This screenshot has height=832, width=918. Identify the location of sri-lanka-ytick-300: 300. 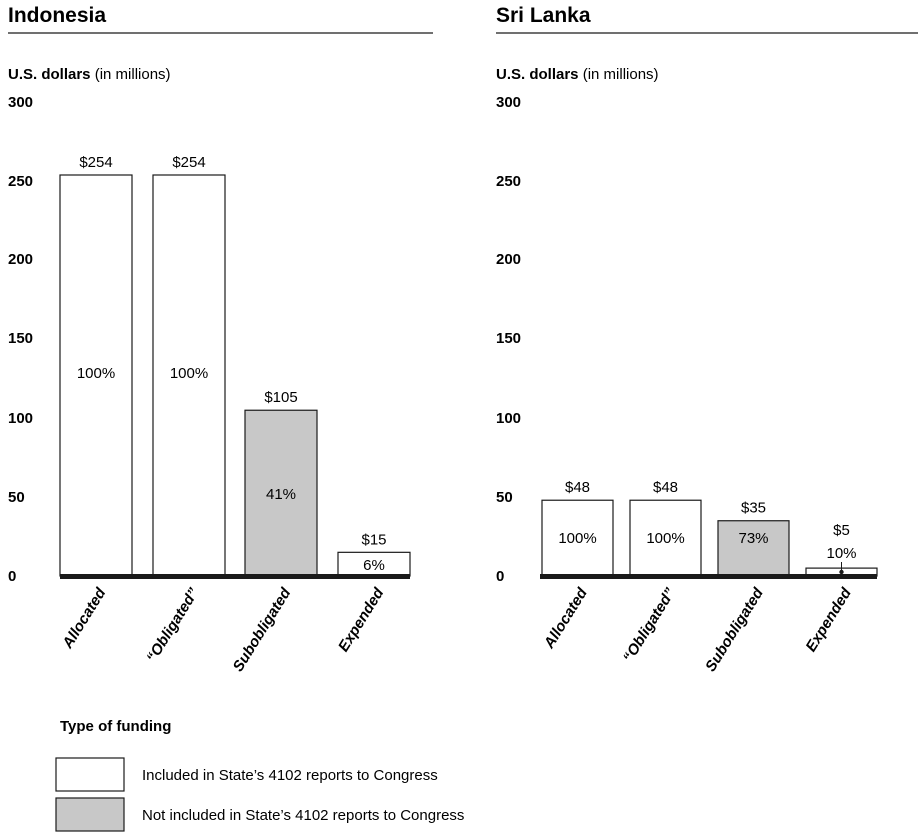
(508, 102).